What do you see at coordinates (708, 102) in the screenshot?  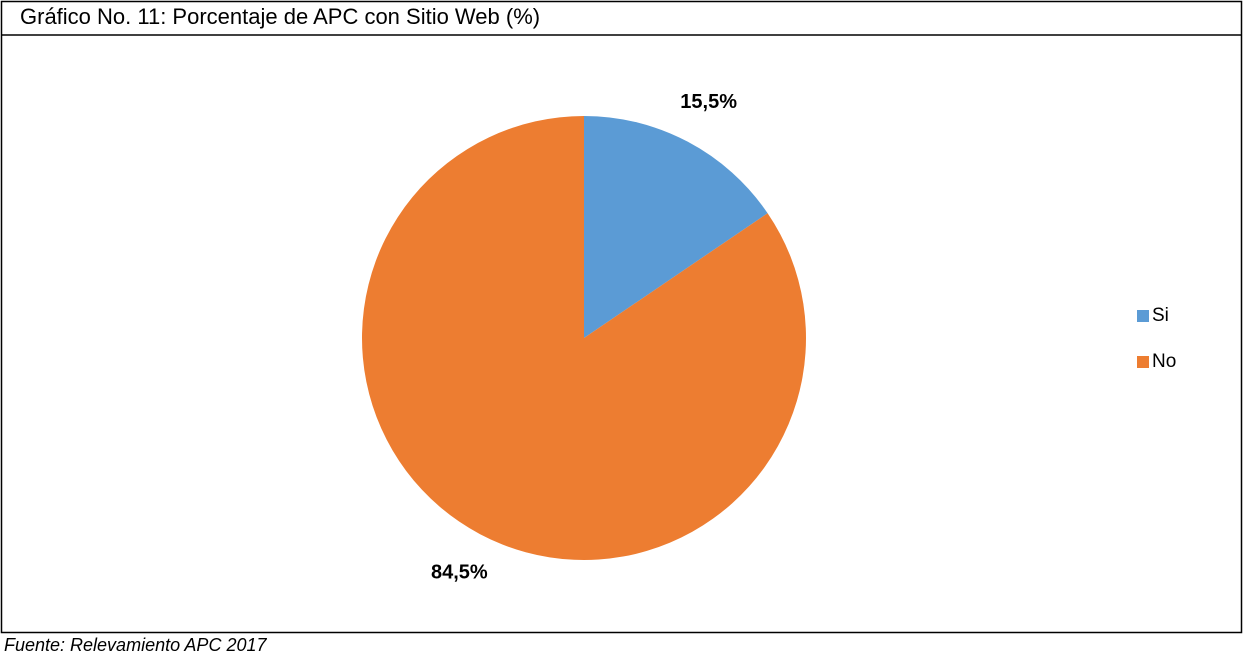 I see `data-label: 15,5%` at bounding box center [708, 102].